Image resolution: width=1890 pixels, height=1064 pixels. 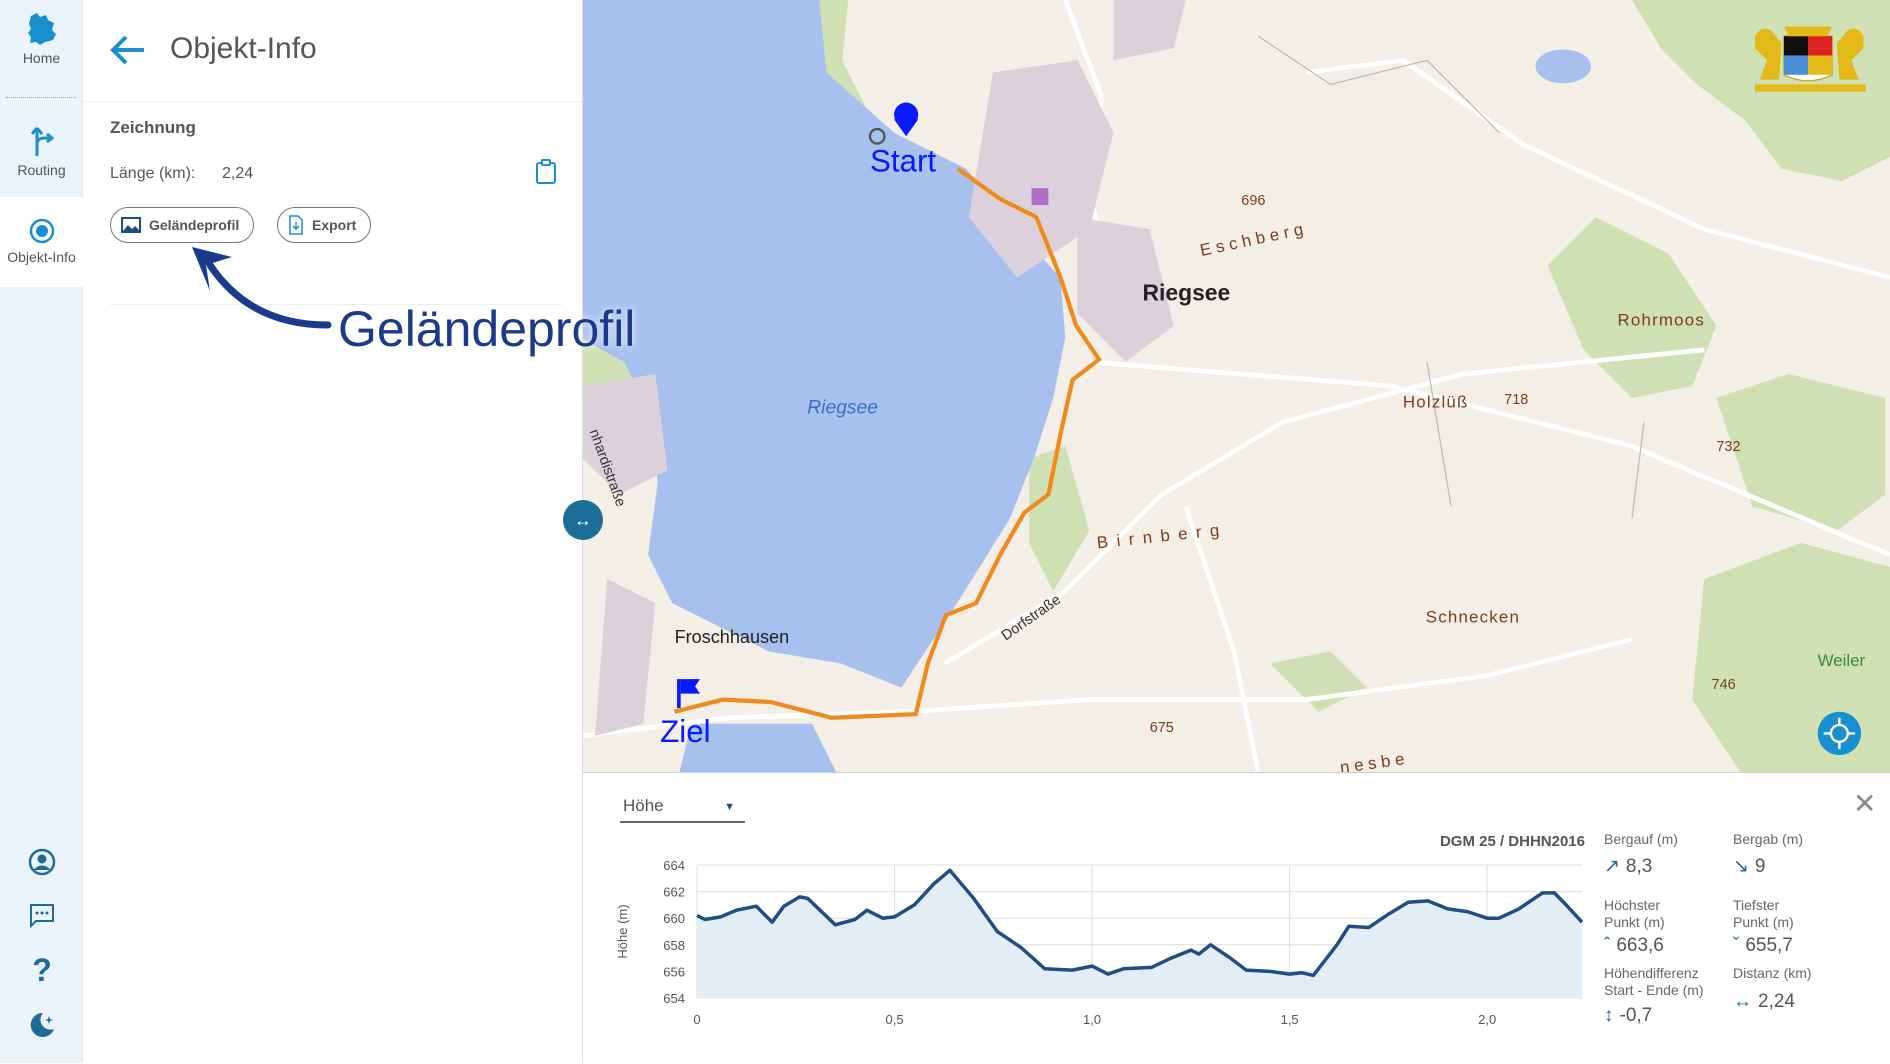 What do you see at coordinates (682, 808) in the screenshot?
I see `profile-type-dropdown: Höhe ▼` at bounding box center [682, 808].